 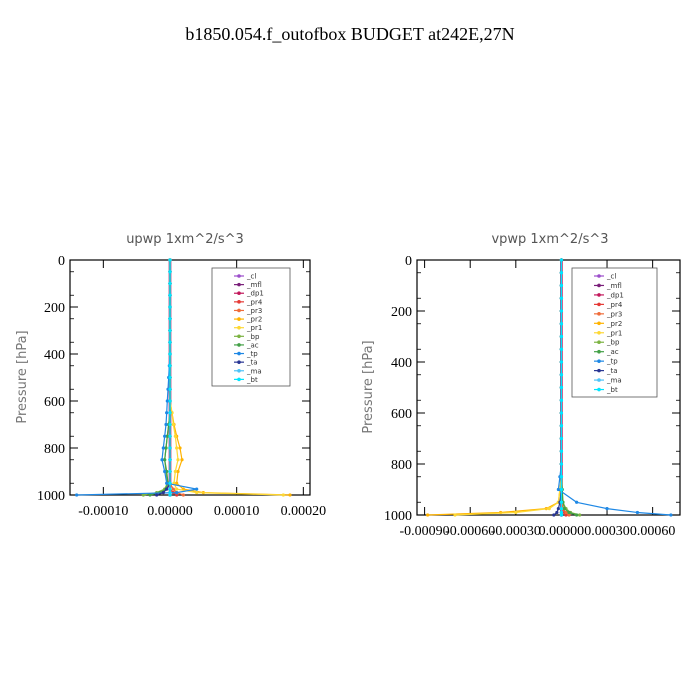 I want to click on plot-frame, so click(x=548, y=387).